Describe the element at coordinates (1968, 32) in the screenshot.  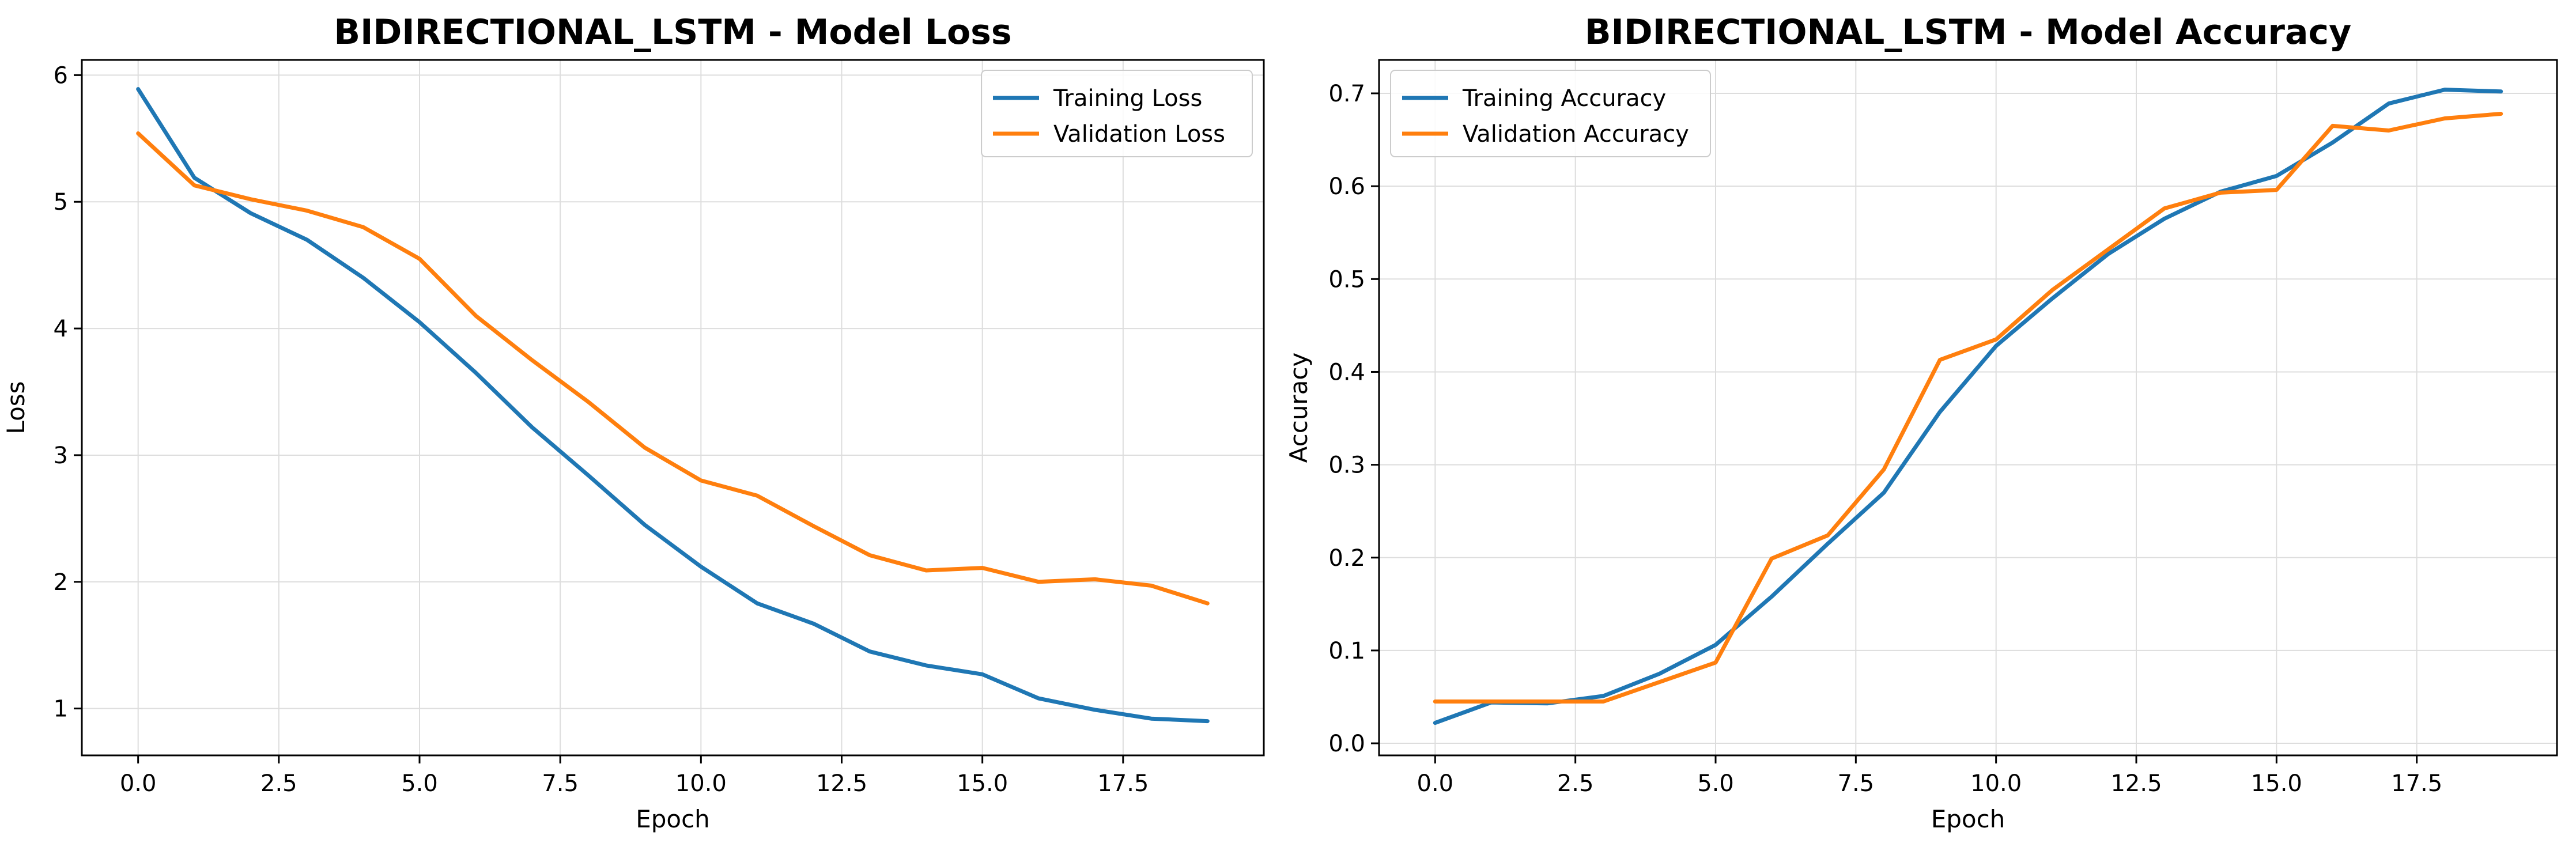
I see `chart-title: BIDIRECTIONAL_LSTM - Model Accuracy` at that location.